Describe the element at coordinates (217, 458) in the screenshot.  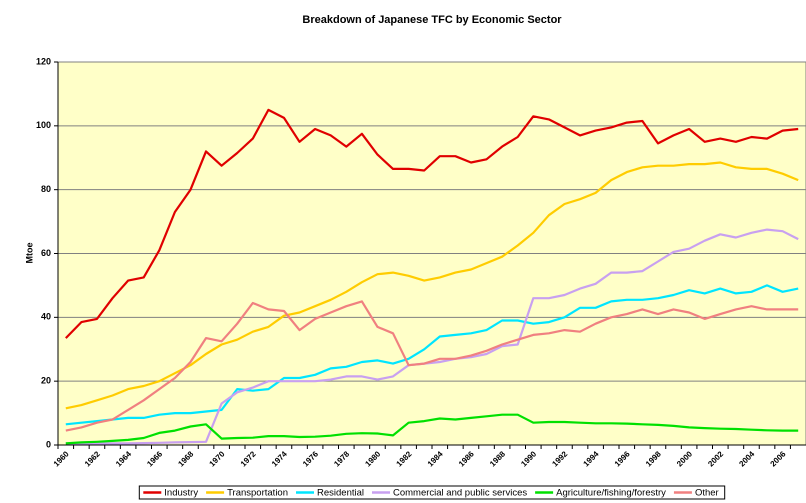
I see `x-tick-label: 1970` at that location.